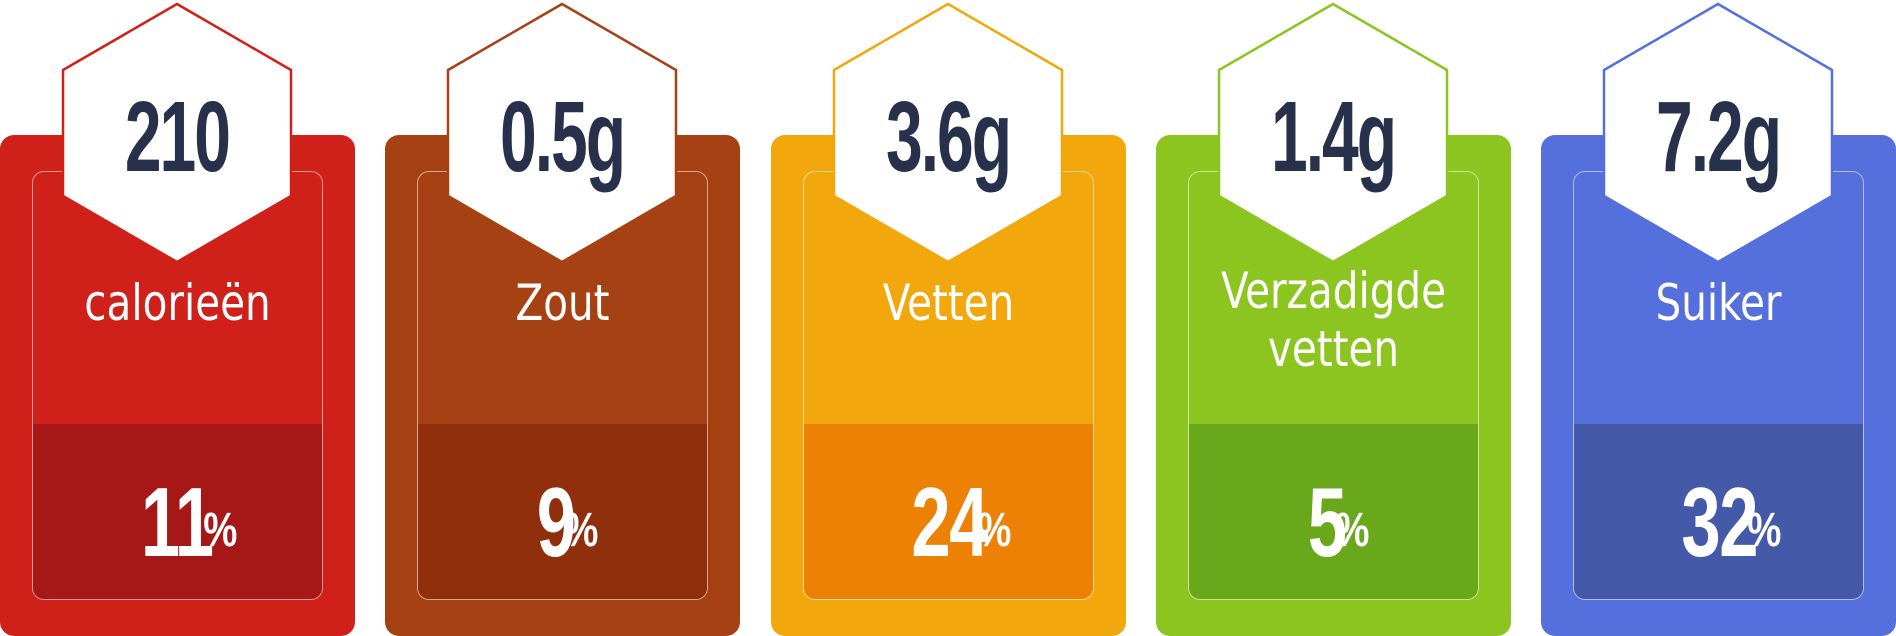 The width and height of the screenshot is (1896, 636). I want to click on nutrient-label: Verzadigde, so click(1333, 291).